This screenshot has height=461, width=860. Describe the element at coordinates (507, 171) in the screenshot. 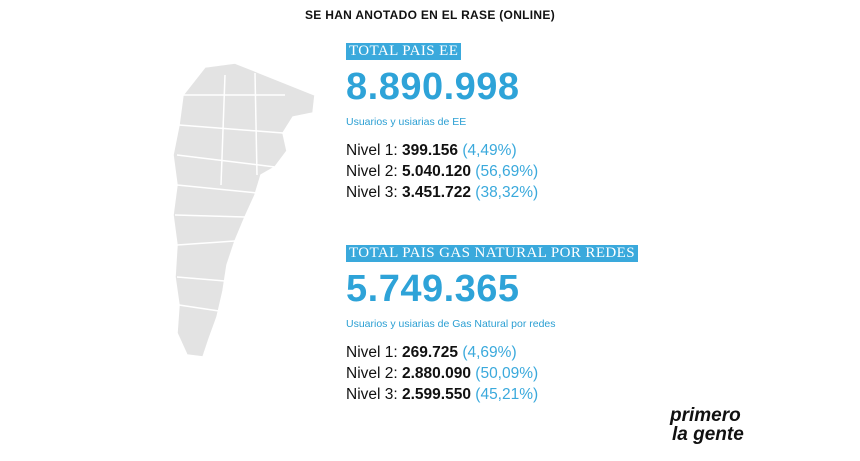

I see `level-percent: (56,69%)` at that location.